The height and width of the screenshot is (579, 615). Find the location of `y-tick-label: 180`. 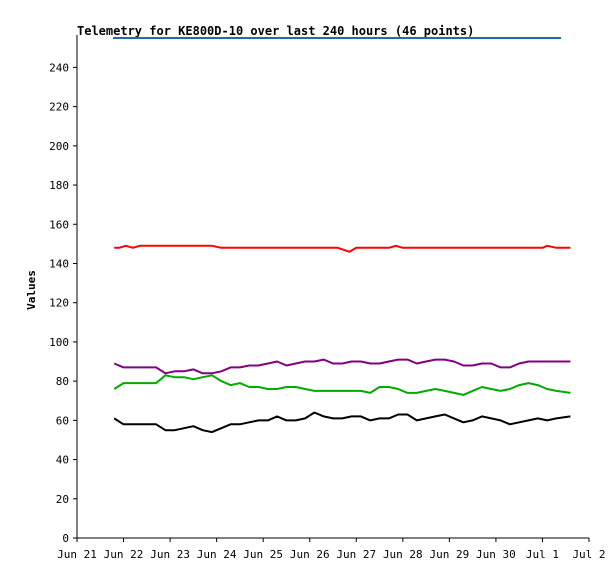

y-tick-label: 180 is located at coordinates (59, 185).